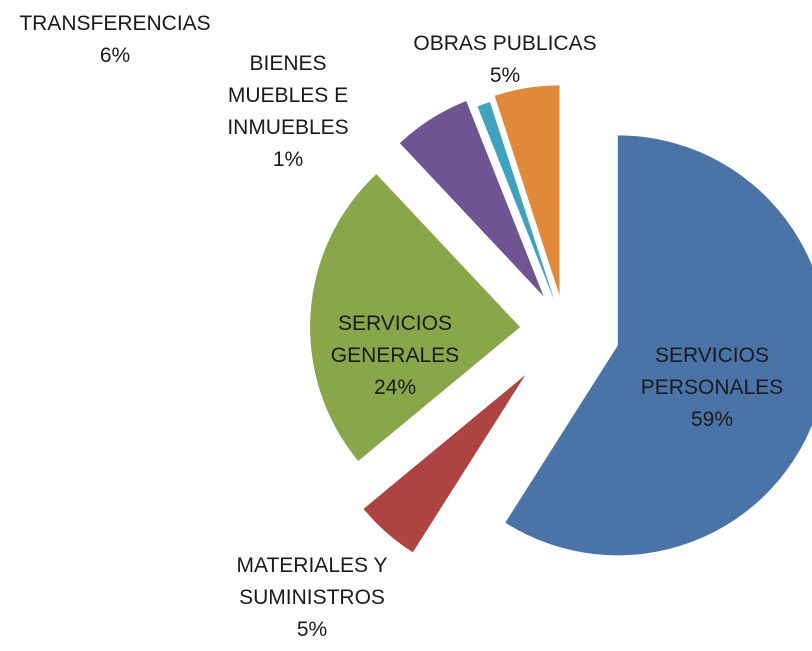 This screenshot has height=651, width=812. Describe the element at coordinates (115, 23) in the screenshot. I see `category-name: TRANSFERENCIAS` at that location.